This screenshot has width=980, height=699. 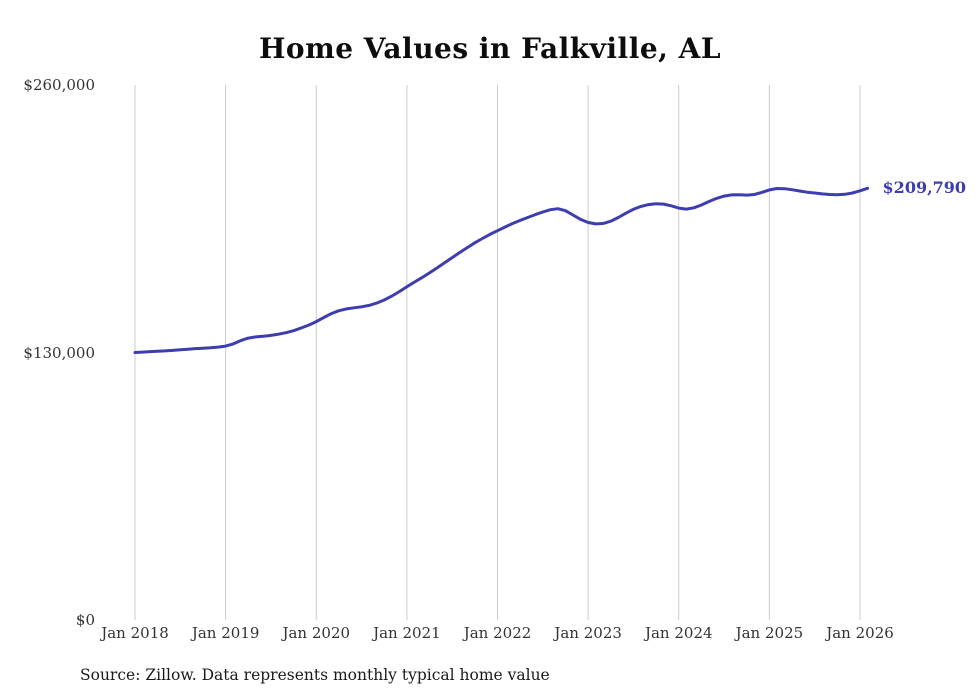 I want to click on x-tick-label: Jan 2025, so click(x=769, y=633).